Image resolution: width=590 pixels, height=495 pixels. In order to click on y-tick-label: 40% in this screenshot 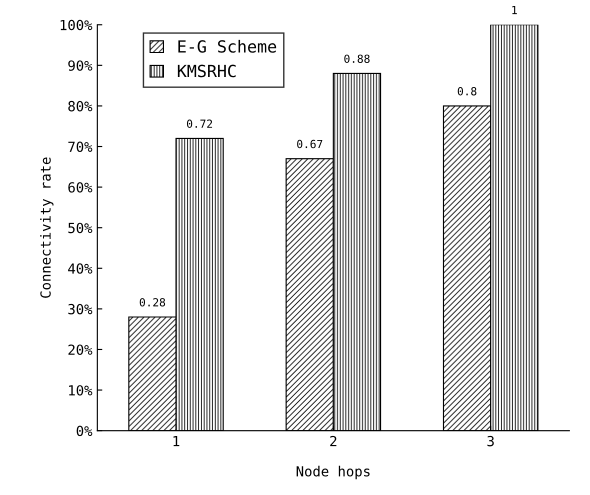, I will do `click(80, 268)`.